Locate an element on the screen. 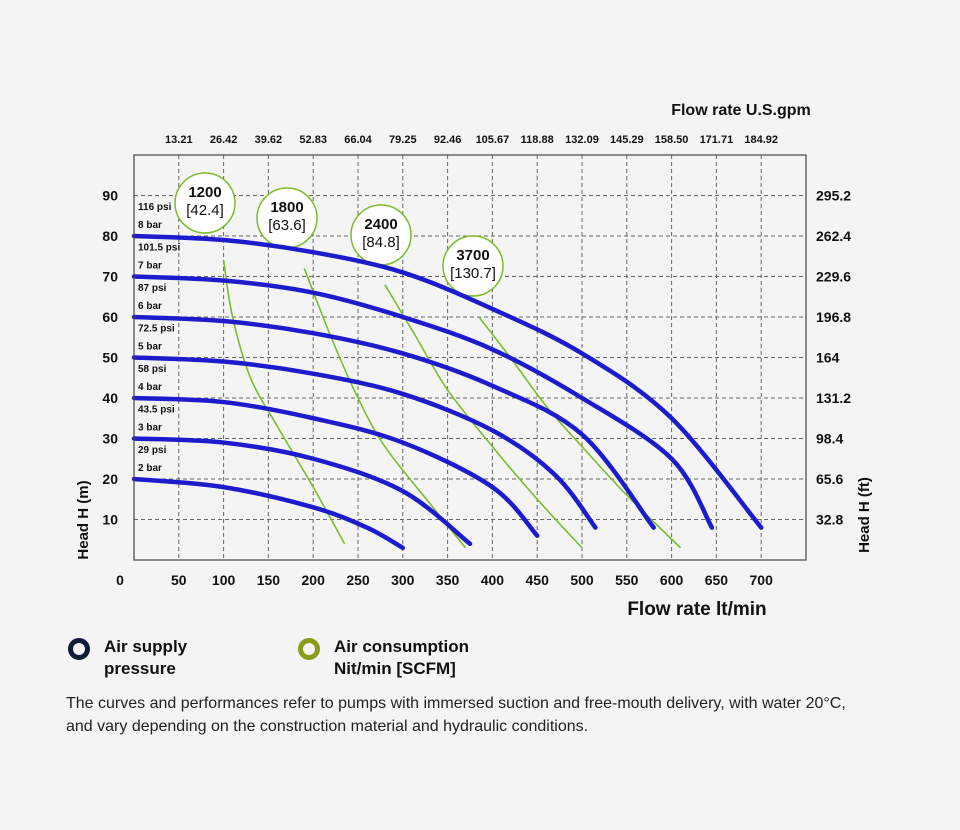 The height and width of the screenshot is (830, 960). y-tick-label: 80 is located at coordinates (110, 236).